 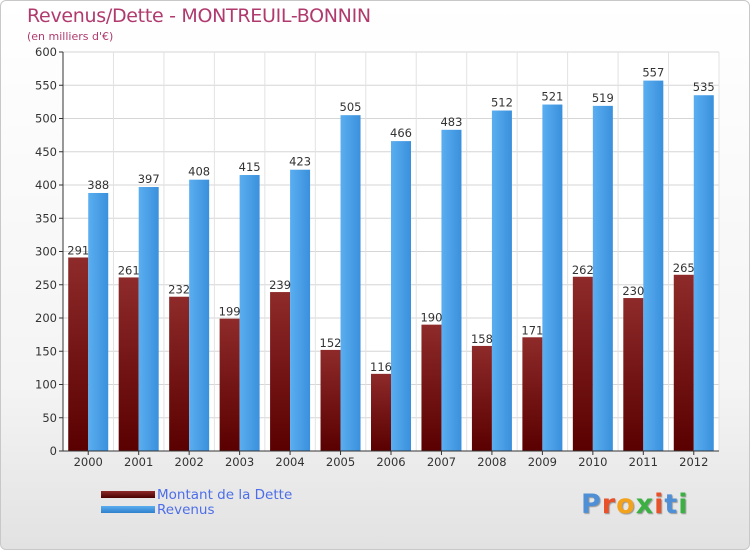 I want to click on data-label-debt: 171, so click(x=532, y=330).